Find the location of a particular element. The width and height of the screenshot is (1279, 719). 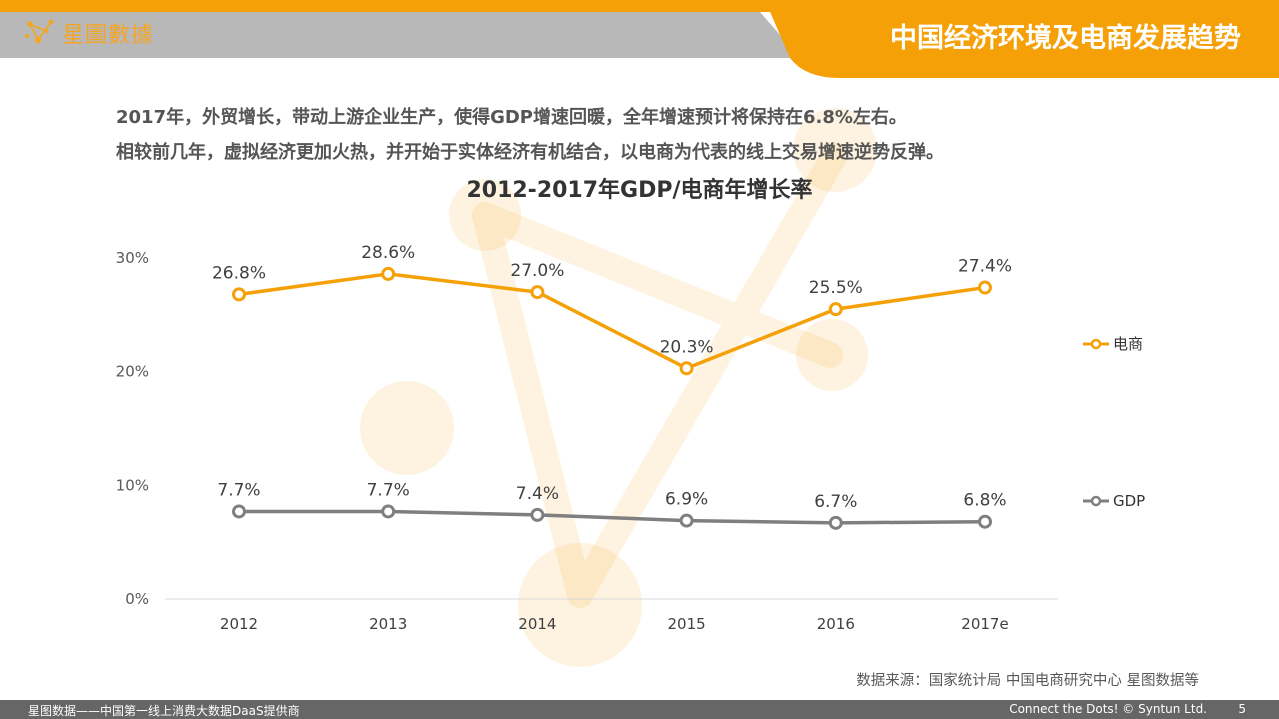

legend-item-gdp: GDP is located at coordinates (1114, 501).